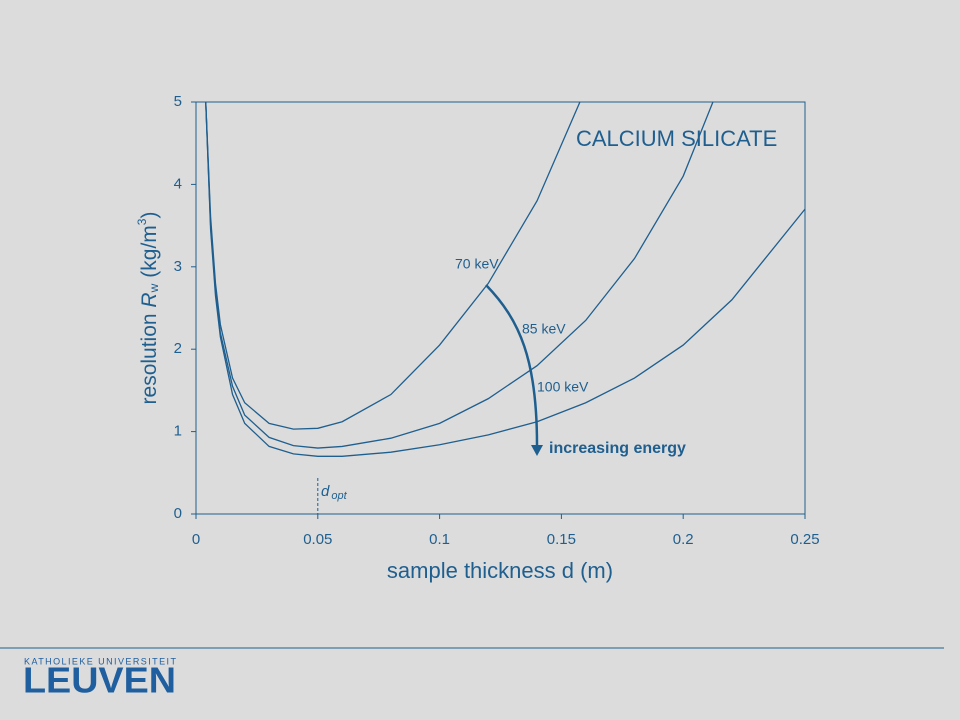  What do you see at coordinates (178, 101) in the screenshot?
I see `y-tick-label: 5` at bounding box center [178, 101].